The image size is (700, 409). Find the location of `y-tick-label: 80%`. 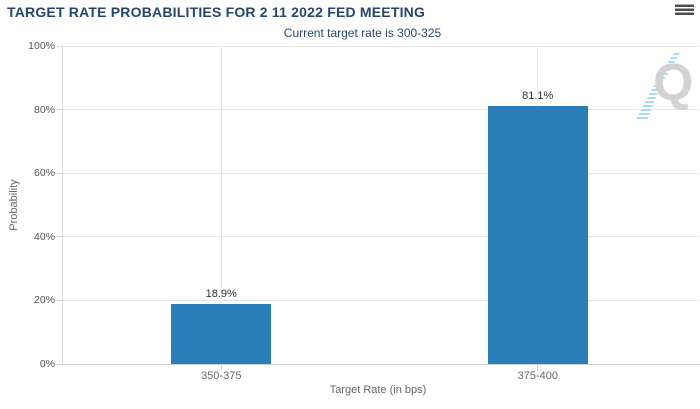

y-tick-label: 80% is located at coordinates (44, 109).